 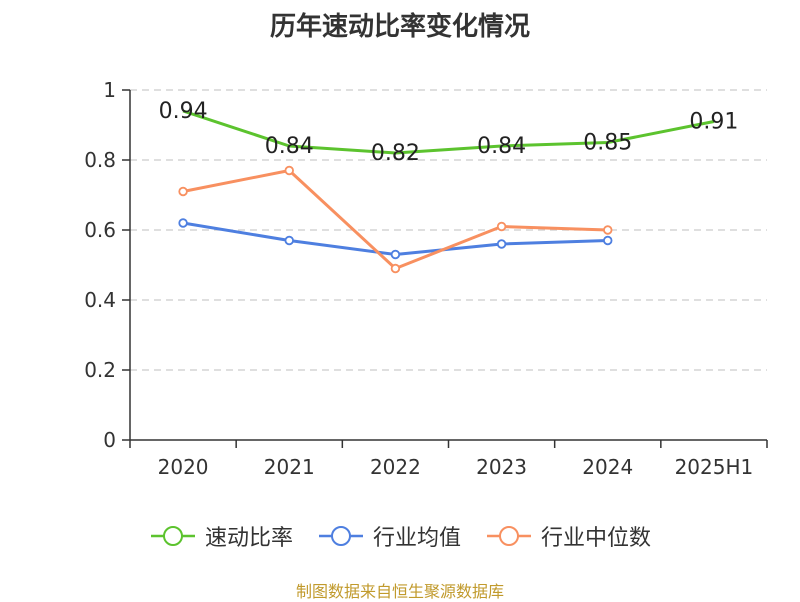 What do you see at coordinates (100, 160) in the screenshot?
I see `y-tick-label: 0.8` at bounding box center [100, 160].